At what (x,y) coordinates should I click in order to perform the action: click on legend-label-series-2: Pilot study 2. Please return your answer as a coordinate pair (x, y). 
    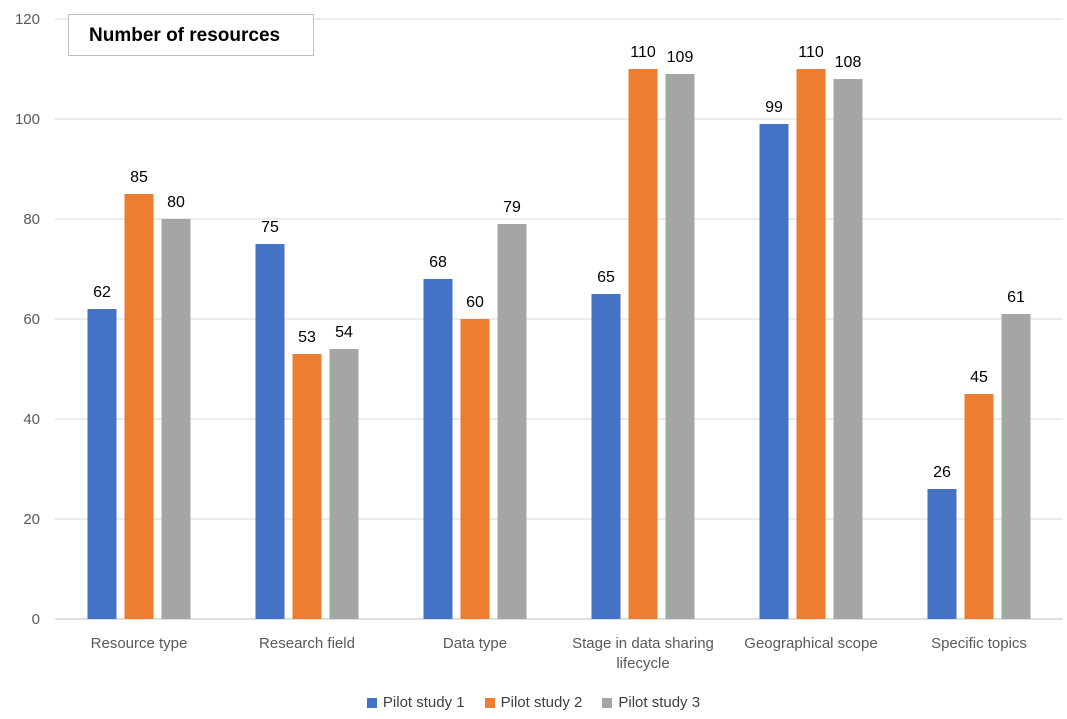
    Looking at the image, I should click on (541, 702).